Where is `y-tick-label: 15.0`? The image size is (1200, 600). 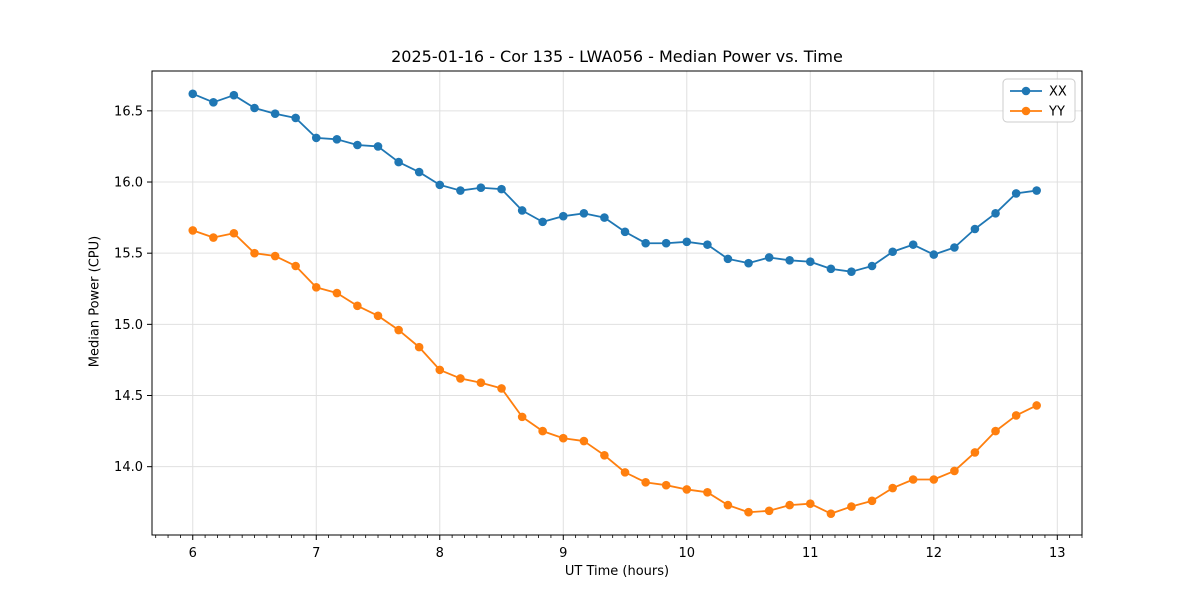
y-tick-label: 15.0 is located at coordinates (128, 325).